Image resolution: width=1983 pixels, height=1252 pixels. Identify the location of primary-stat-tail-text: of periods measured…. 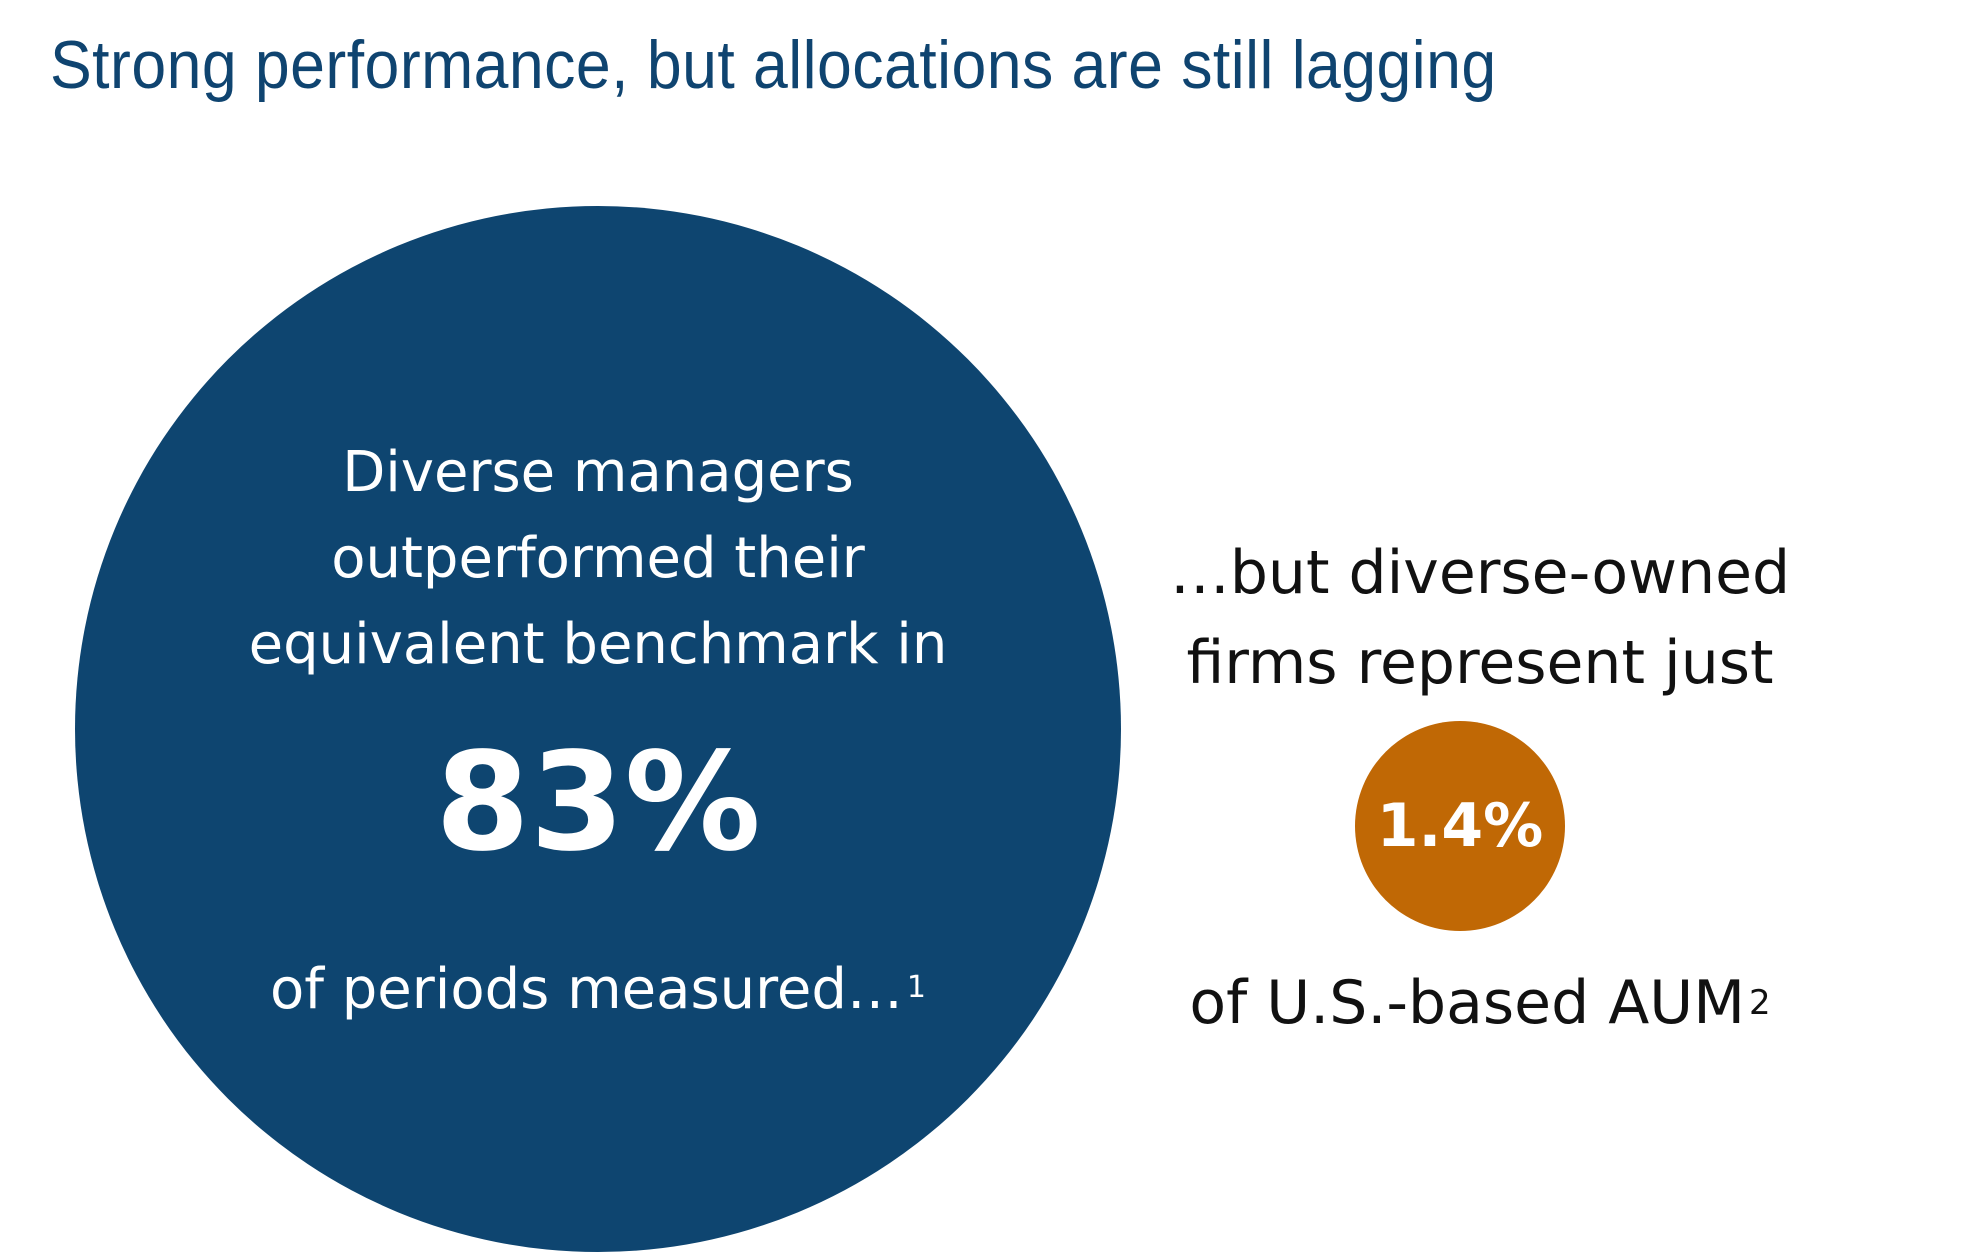
(586, 989).